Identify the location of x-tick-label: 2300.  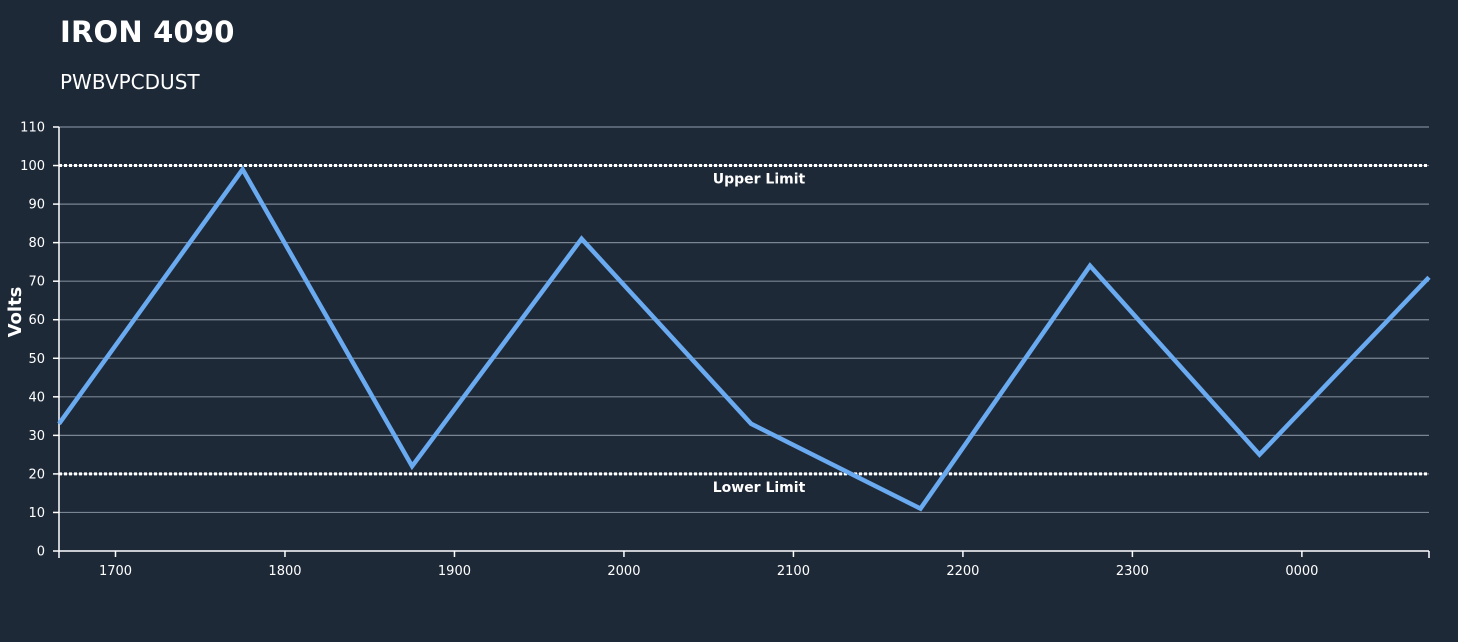
(1132, 571).